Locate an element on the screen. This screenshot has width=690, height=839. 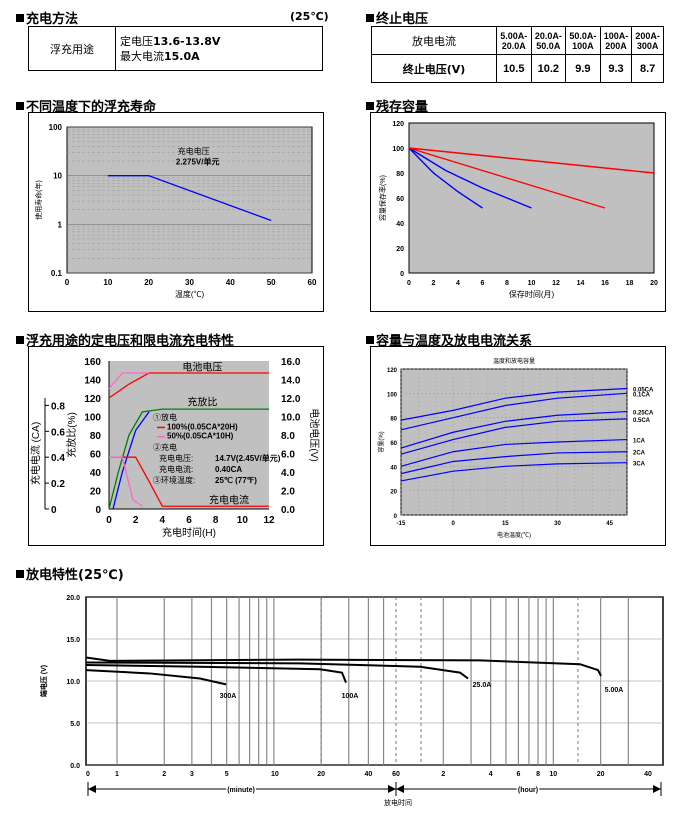
x-axis-label: 充电时间(H) is located at coordinates (189, 532).